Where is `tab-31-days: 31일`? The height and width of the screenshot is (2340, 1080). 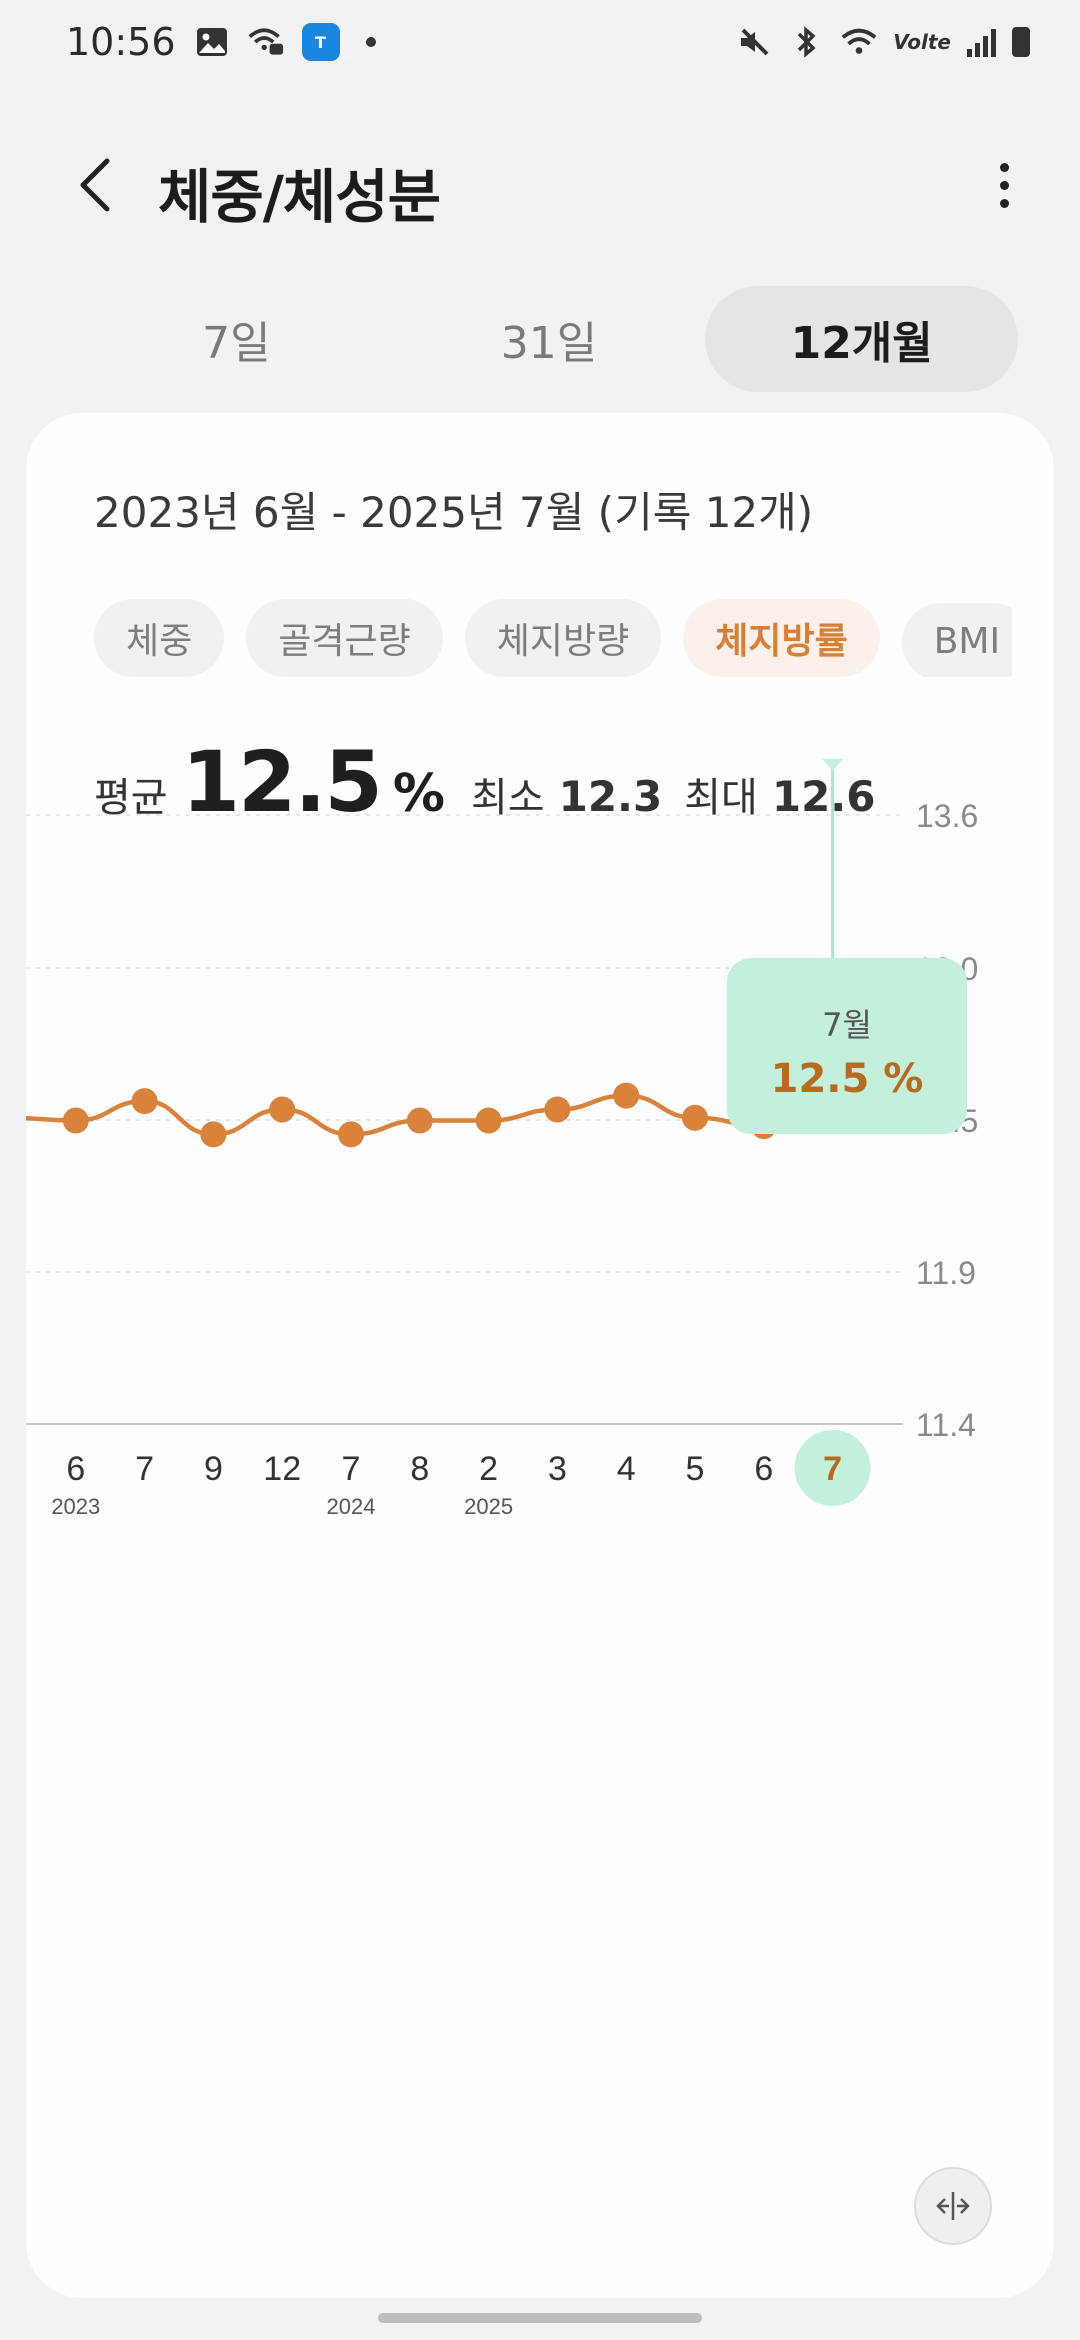
tab-31-days: 31일 is located at coordinates (549, 343).